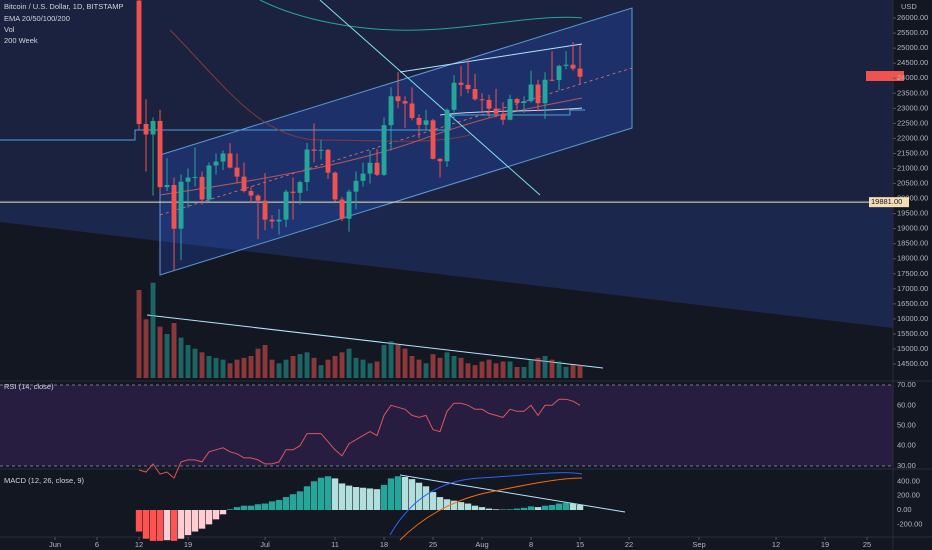 The width and height of the screenshot is (932, 550). Describe the element at coordinates (384, 544) in the screenshot. I see `x-tick-label: 18` at that location.